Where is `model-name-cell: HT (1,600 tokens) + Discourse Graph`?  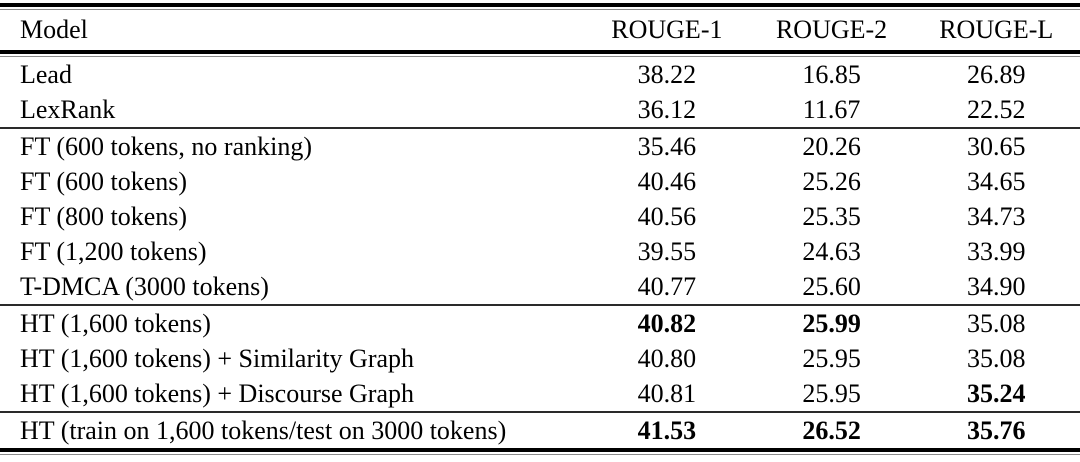
model-name-cell: HT (1,600 tokens) + Discourse Graph is located at coordinates (217, 393).